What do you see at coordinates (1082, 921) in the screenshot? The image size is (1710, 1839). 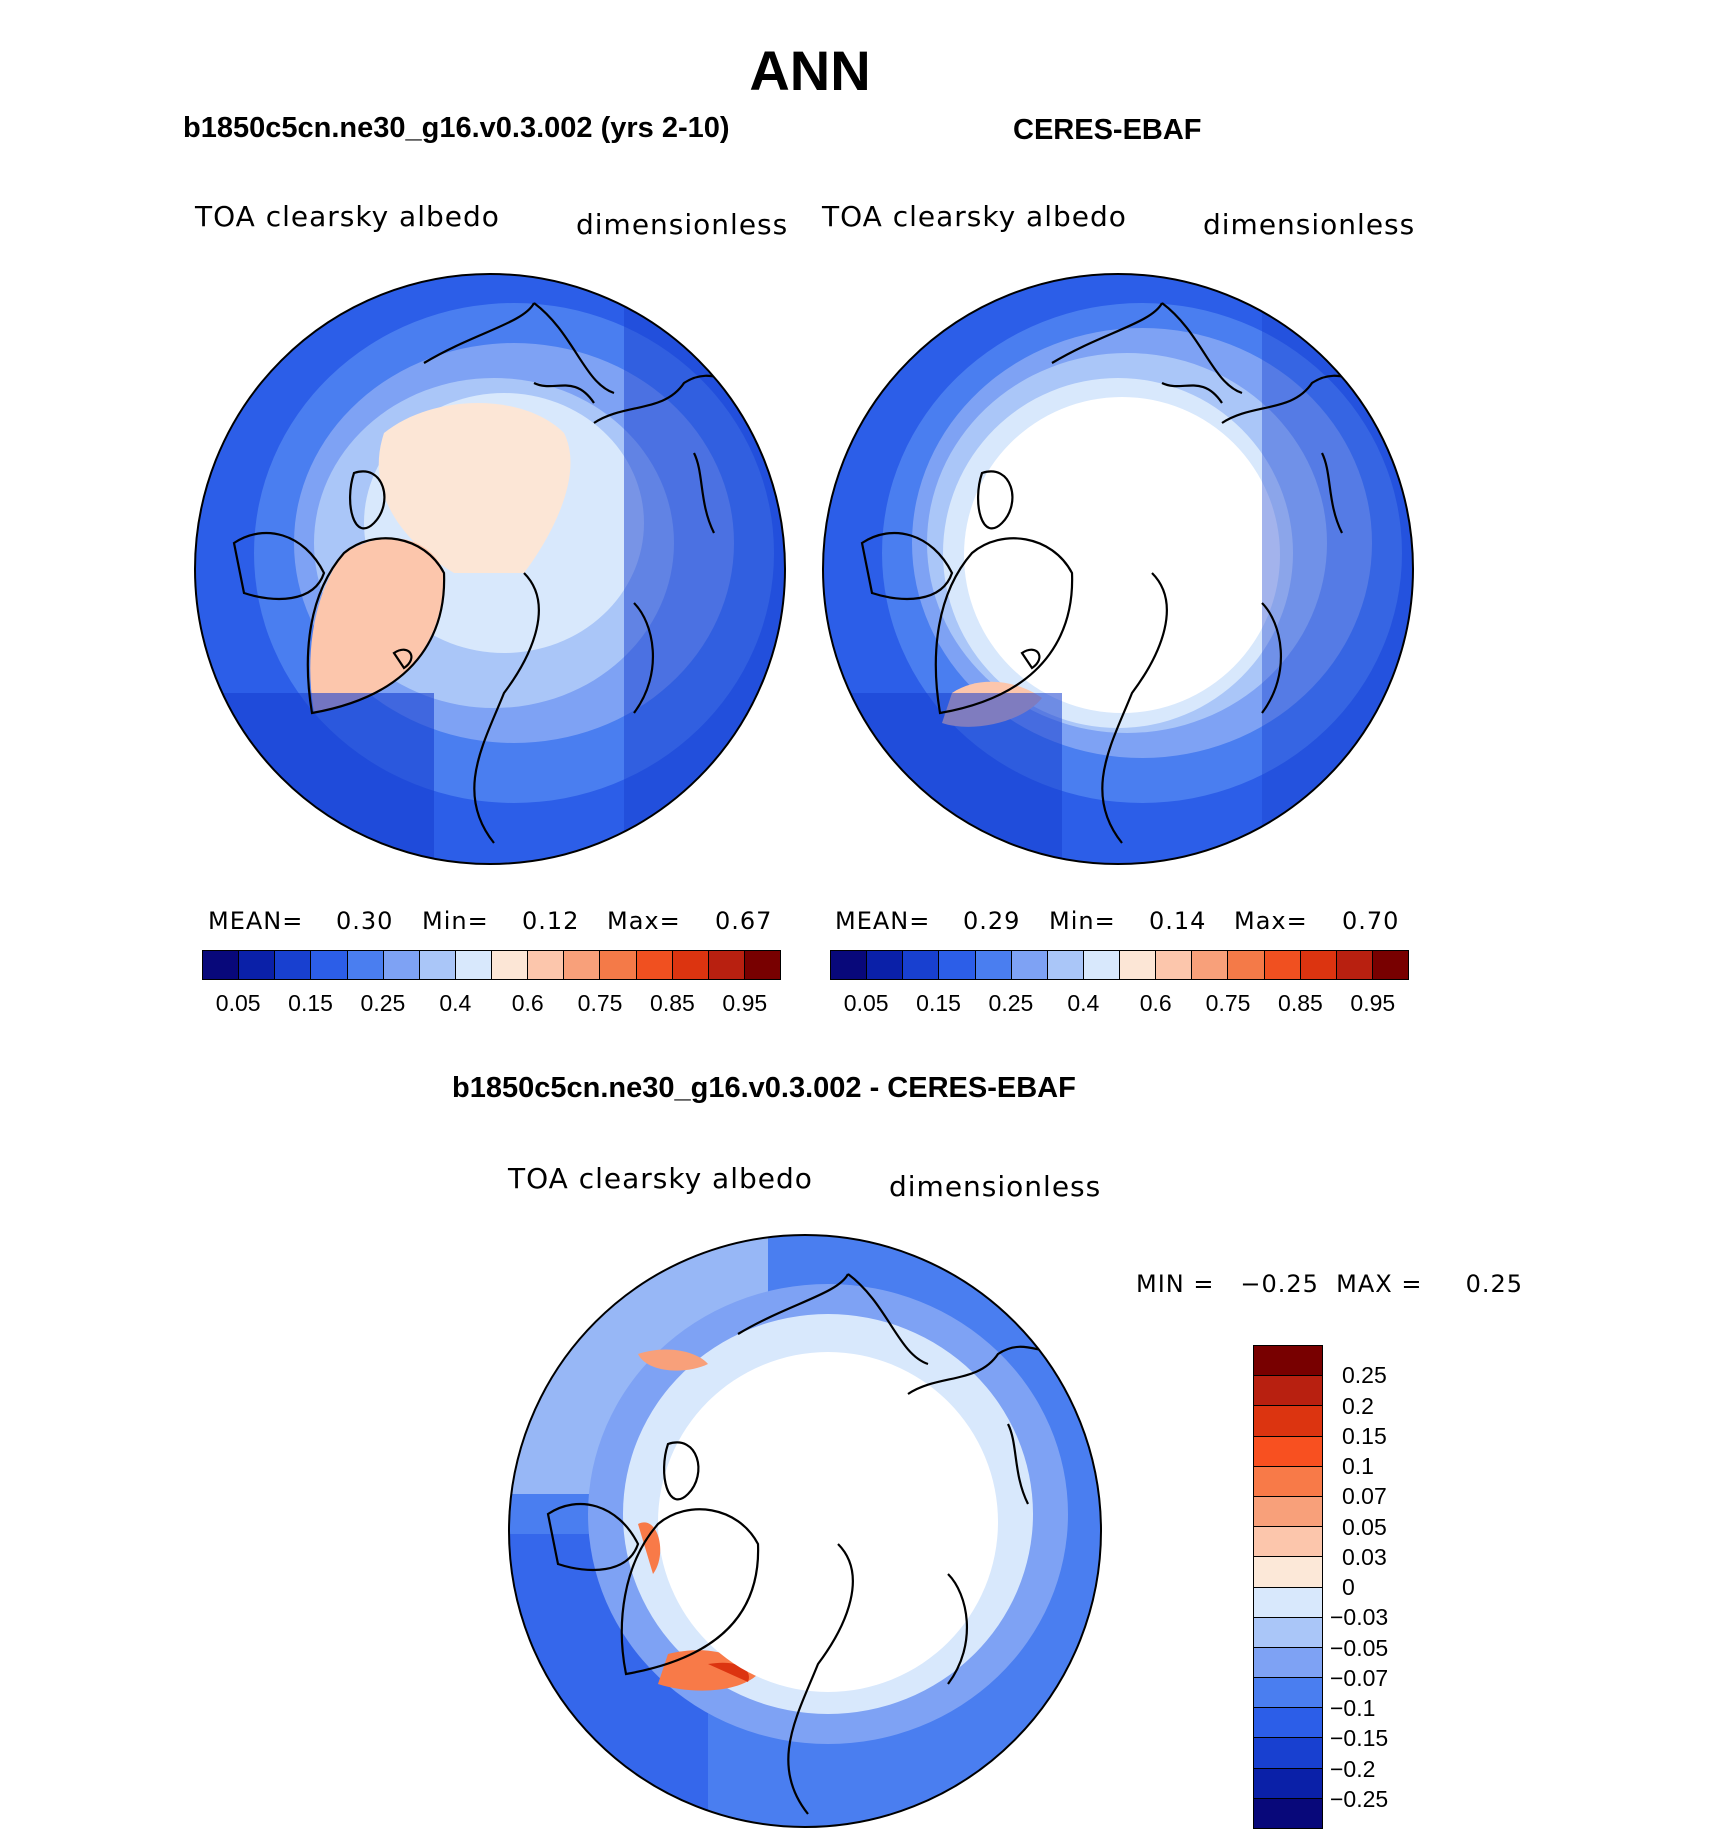 I see `panel2-min-label: Min=` at bounding box center [1082, 921].